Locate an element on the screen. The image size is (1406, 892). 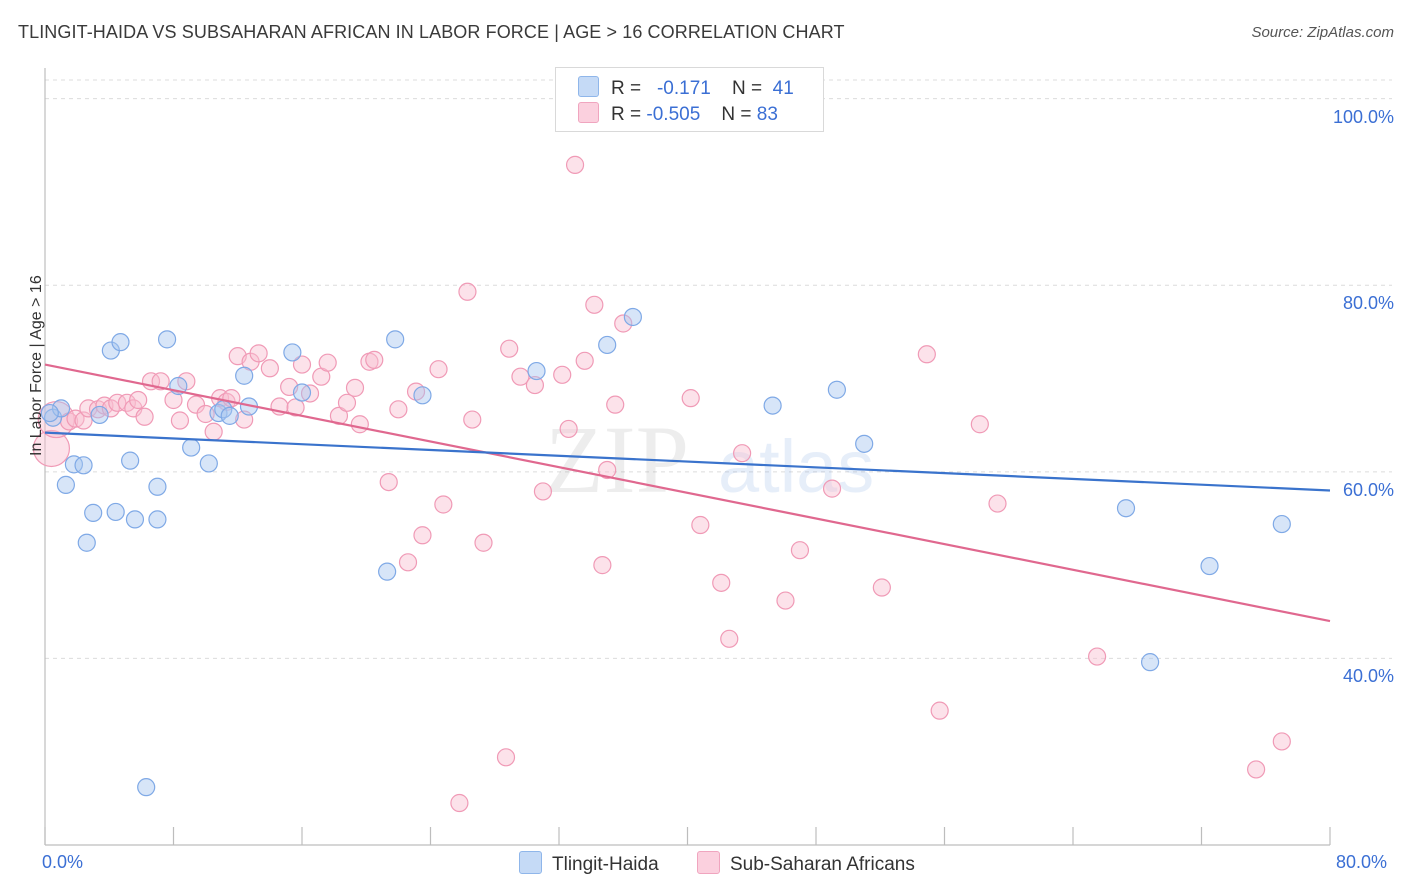
n-value: 83 is located at coordinates (767, 114).